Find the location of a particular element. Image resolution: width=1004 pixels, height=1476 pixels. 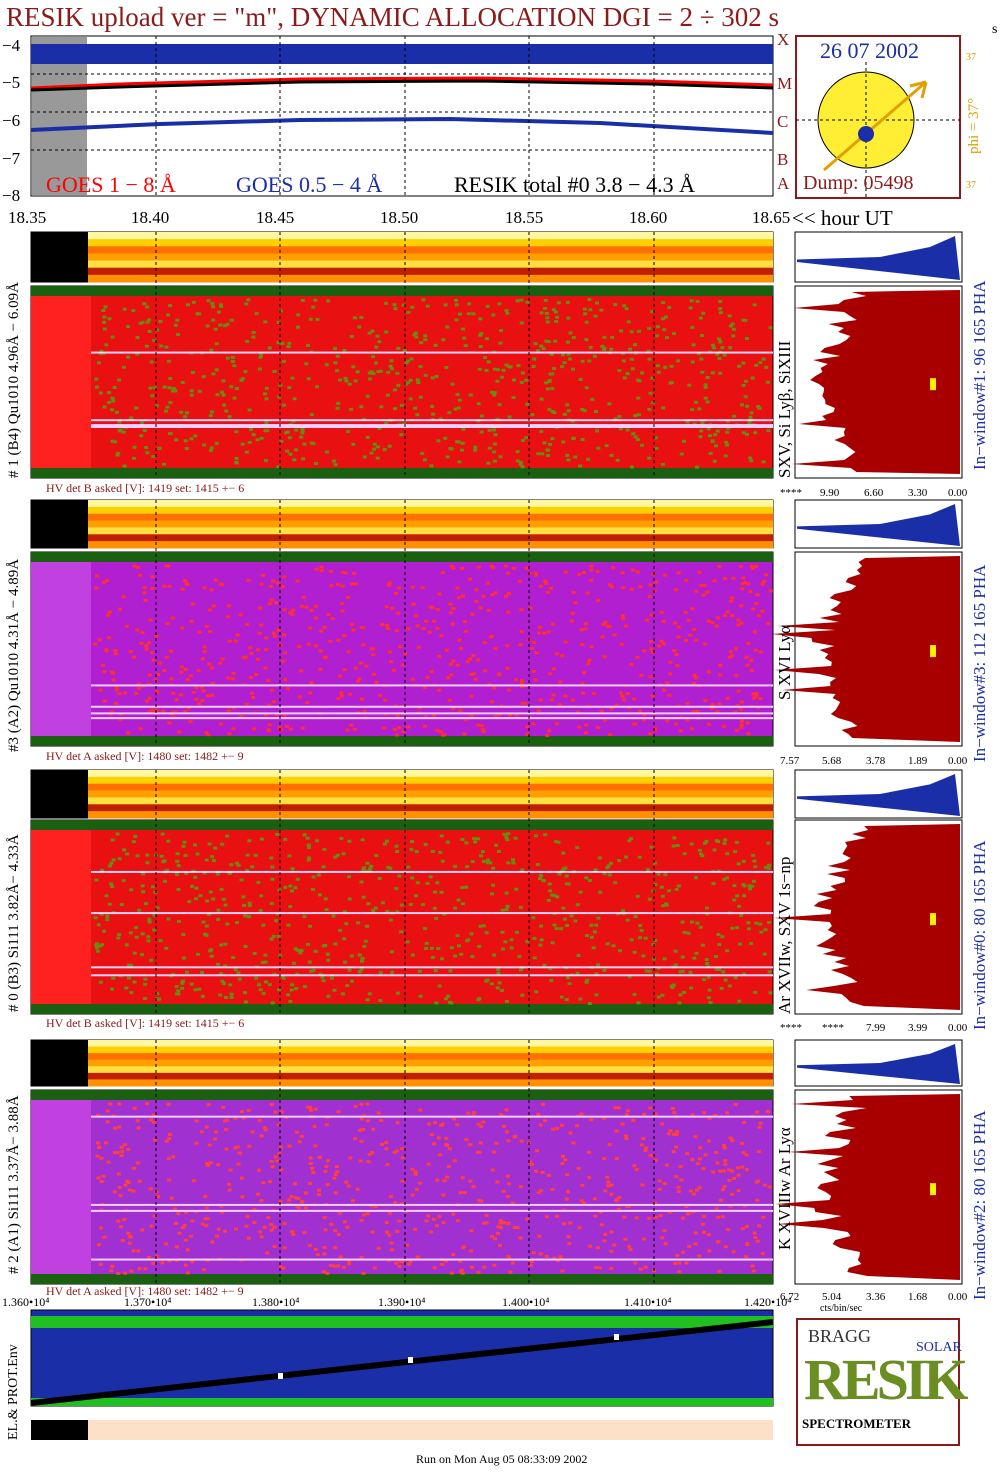

phi-bottom: 37 is located at coordinates (971, 185).